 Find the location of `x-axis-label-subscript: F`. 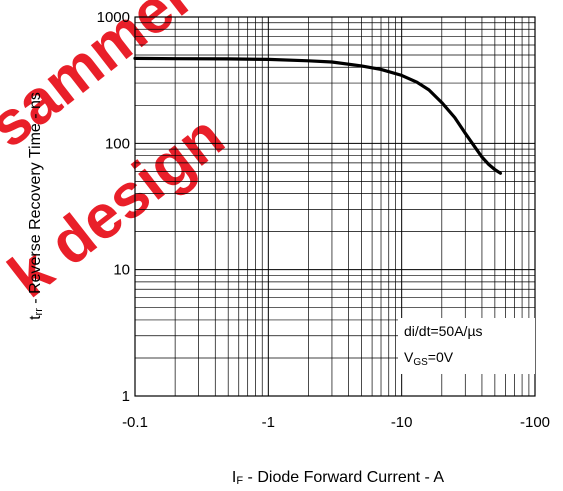

x-axis-label-subscript: F is located at coordinates (239, 481).